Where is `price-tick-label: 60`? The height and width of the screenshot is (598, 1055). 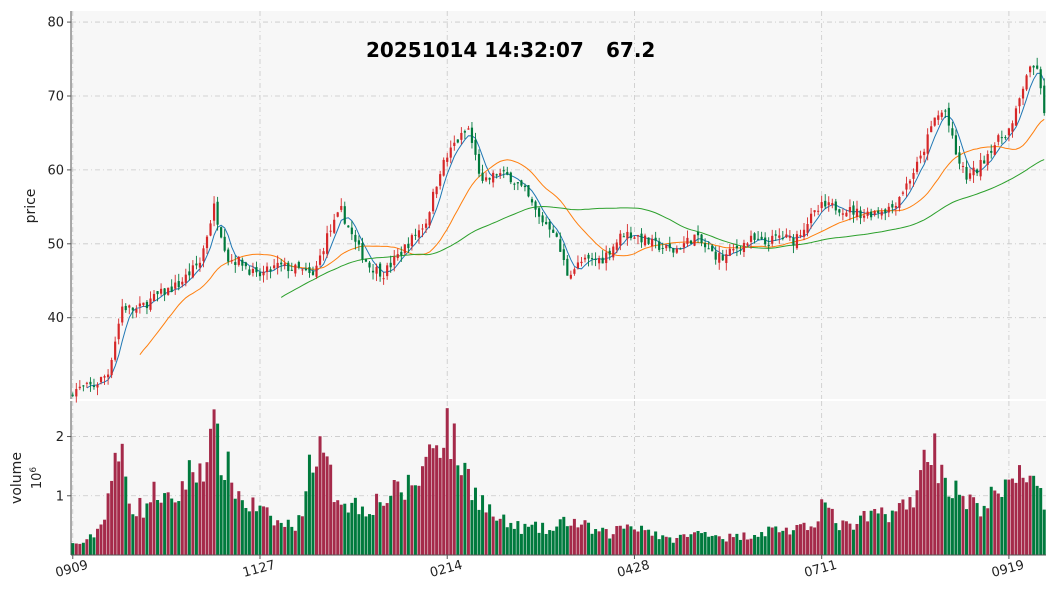
price-tick-label: 60 is located at coordinates (55, 170).